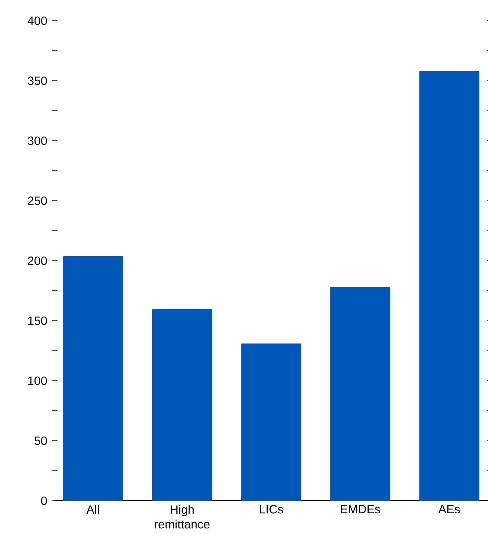 The image size is (488, 557). What do you see at coordinates (182, 517) in the screenshot?
I see `x-tick-label: High remittance` at bounding box center [182, 517].